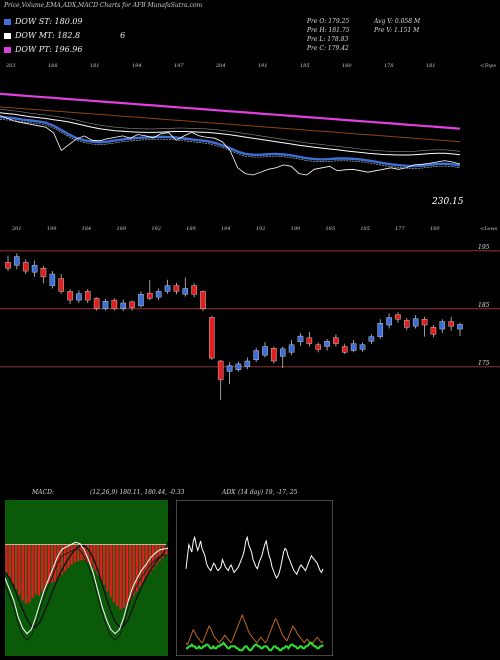  Describe the element at coordinates (254, 593) in the screenshot. I see `adx-lines` at that location.